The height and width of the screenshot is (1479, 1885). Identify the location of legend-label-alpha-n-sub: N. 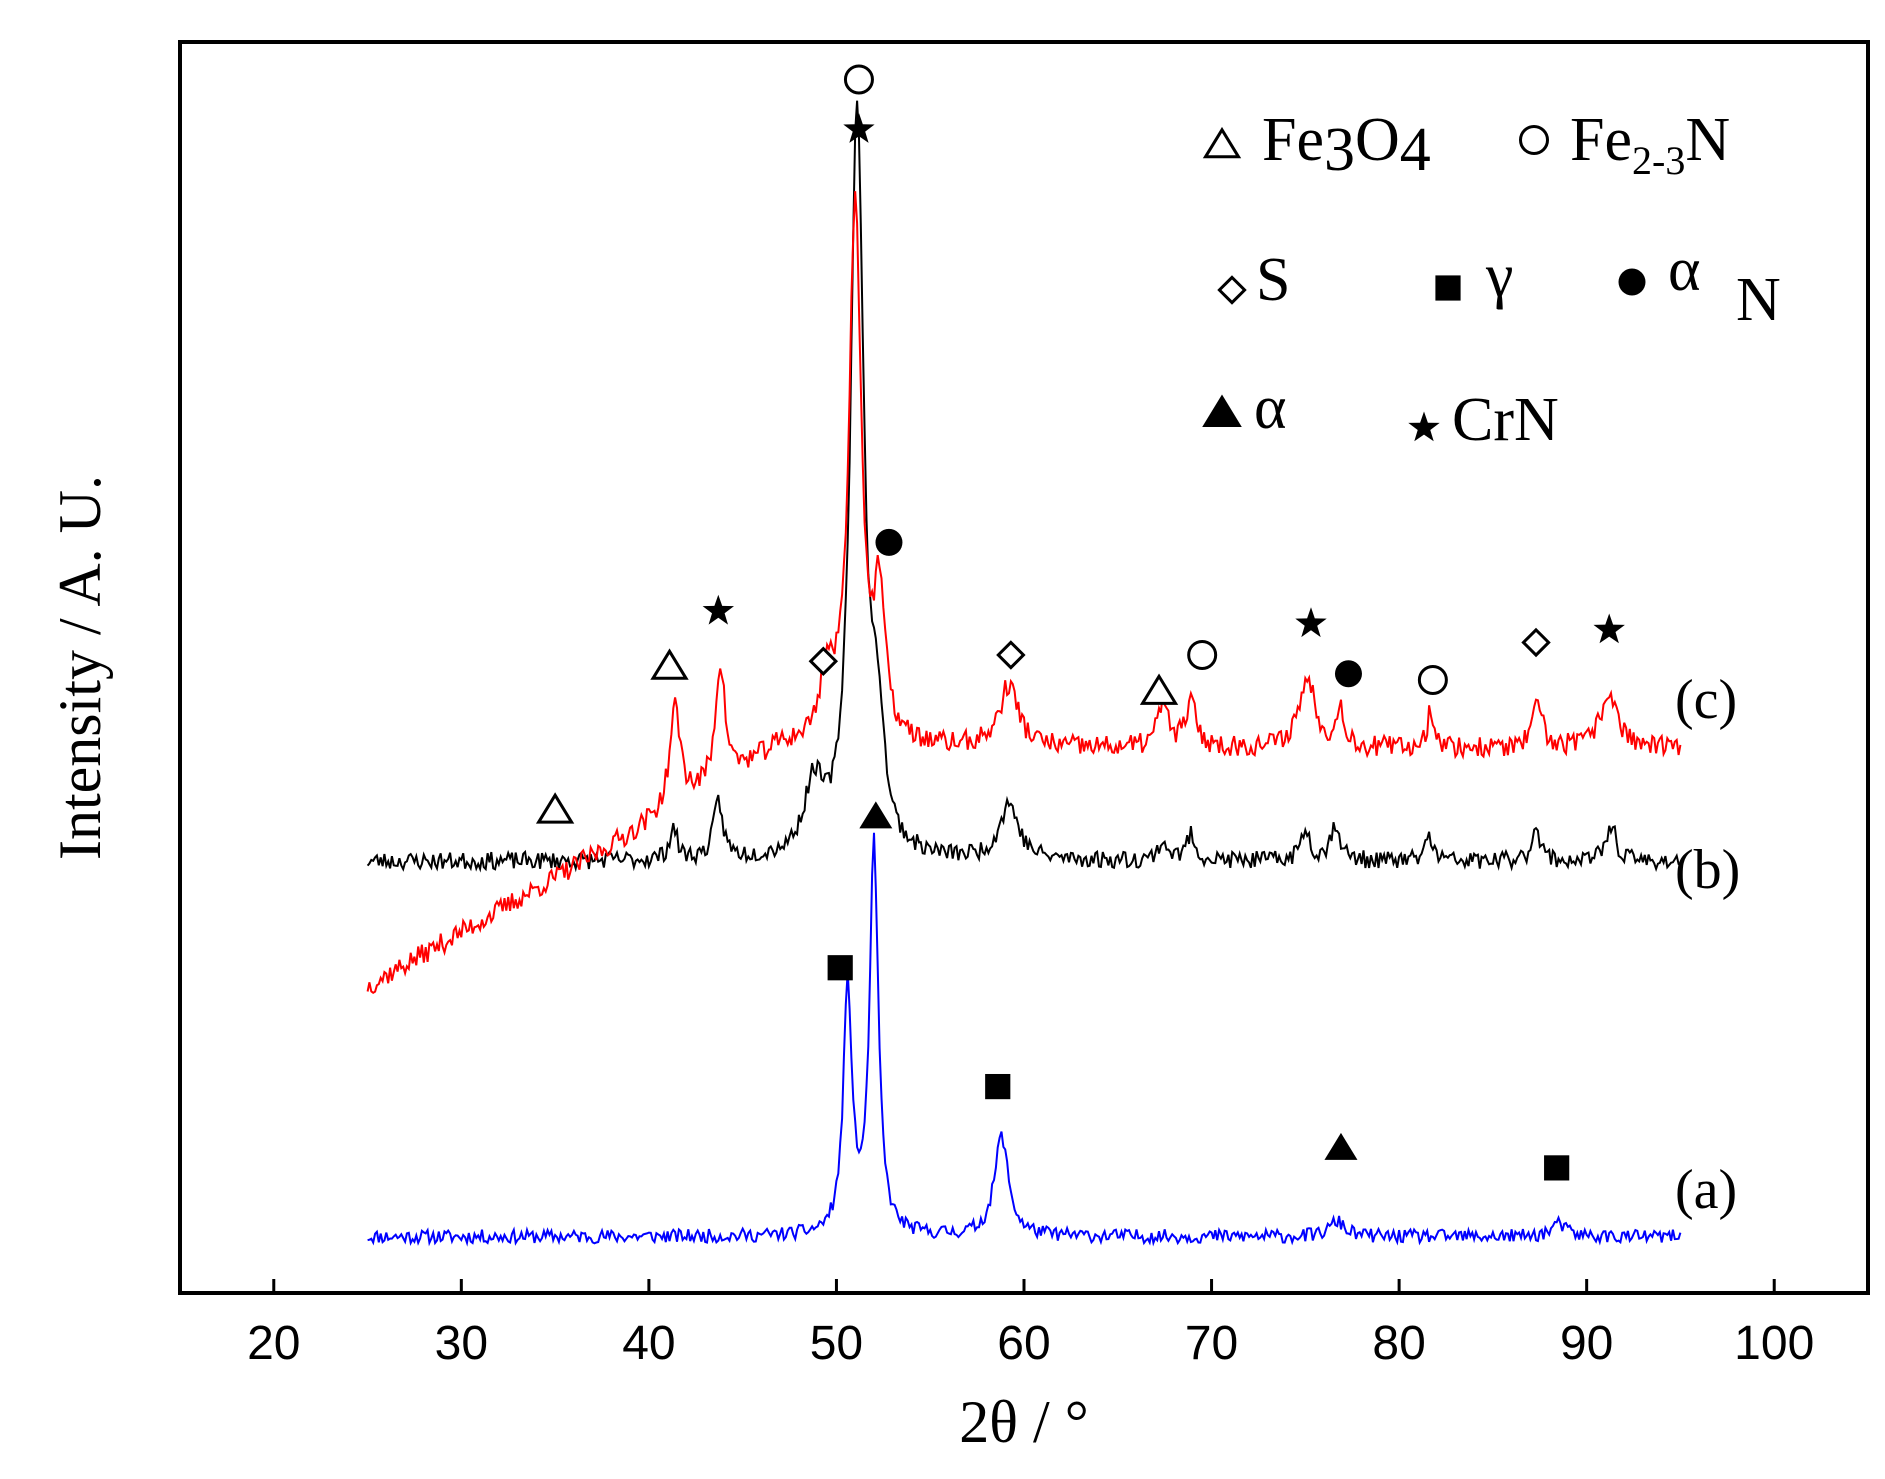
(1758, 300).